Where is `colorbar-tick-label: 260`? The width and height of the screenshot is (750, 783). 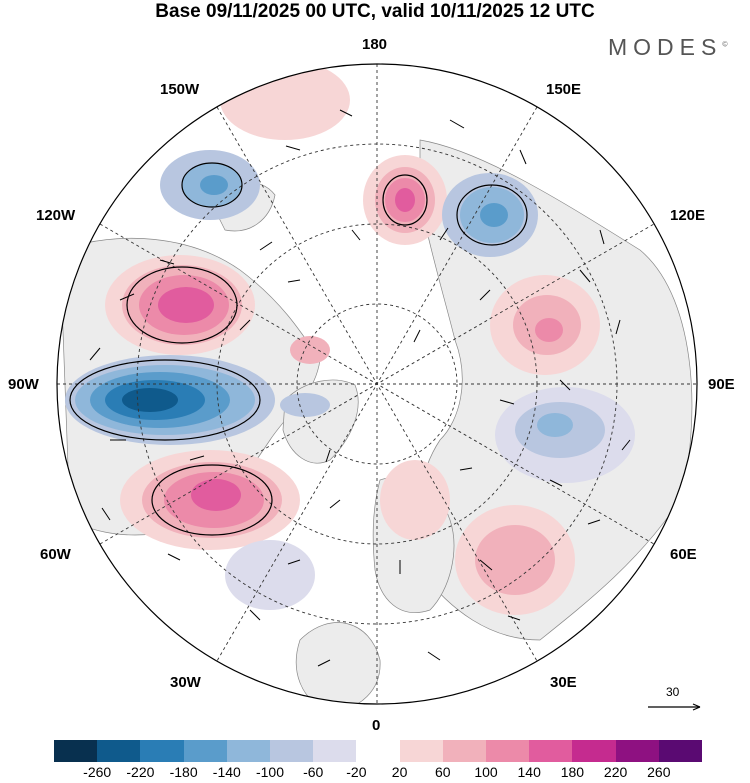
colorbar-tick-label: 260 is located at coordinates (659, 772).